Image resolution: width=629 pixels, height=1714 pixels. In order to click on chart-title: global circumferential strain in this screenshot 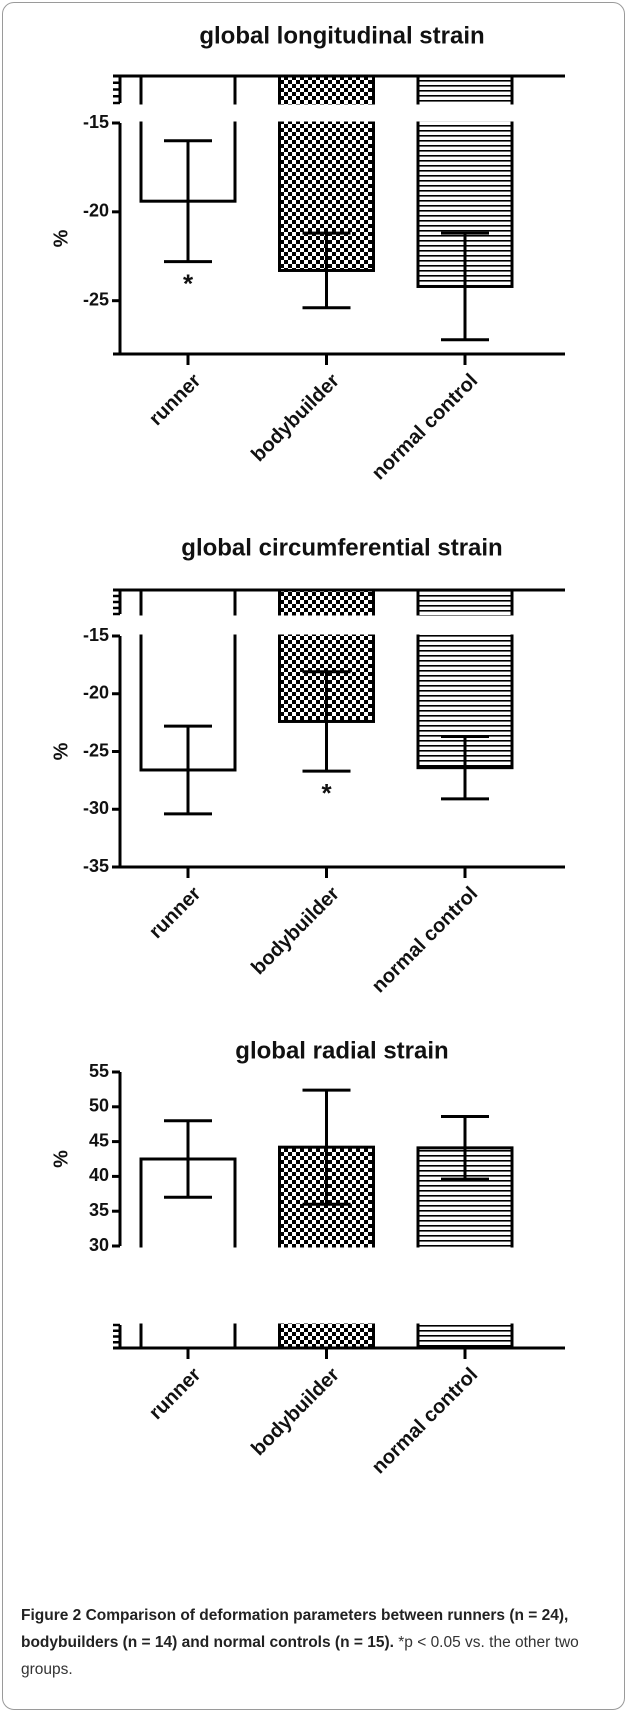, I will do `click(341, 547)`.